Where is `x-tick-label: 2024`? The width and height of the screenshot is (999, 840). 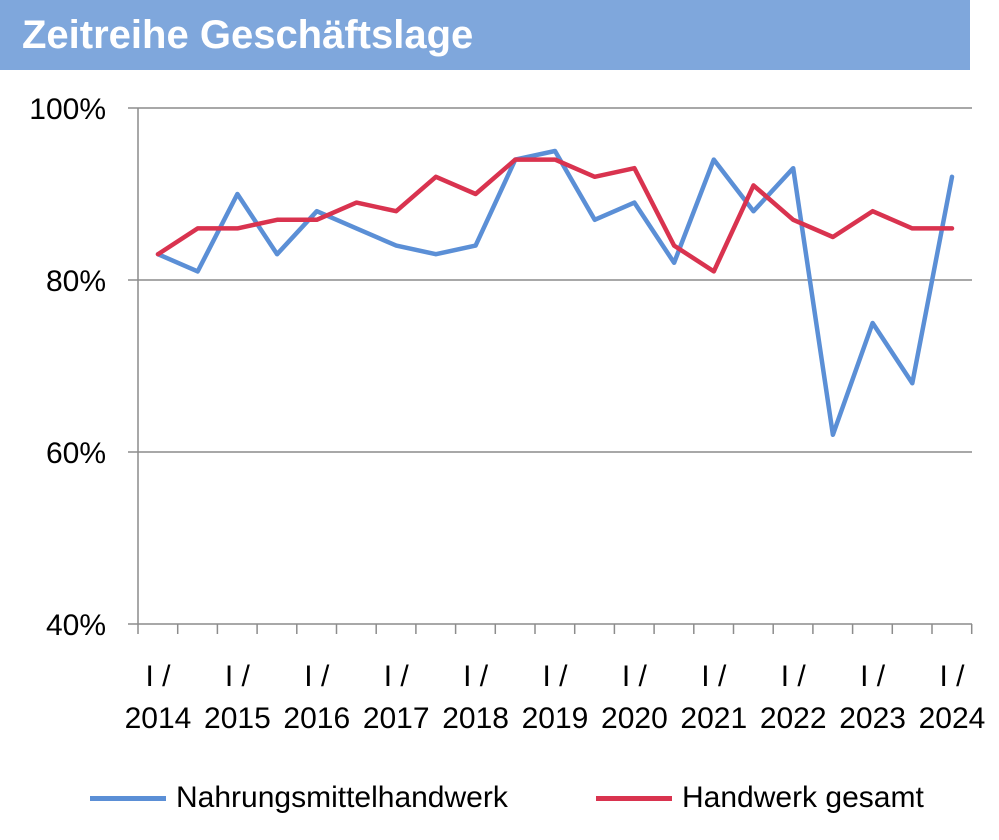
x-tick-label: 2024 is located at coordinates (952, 718).